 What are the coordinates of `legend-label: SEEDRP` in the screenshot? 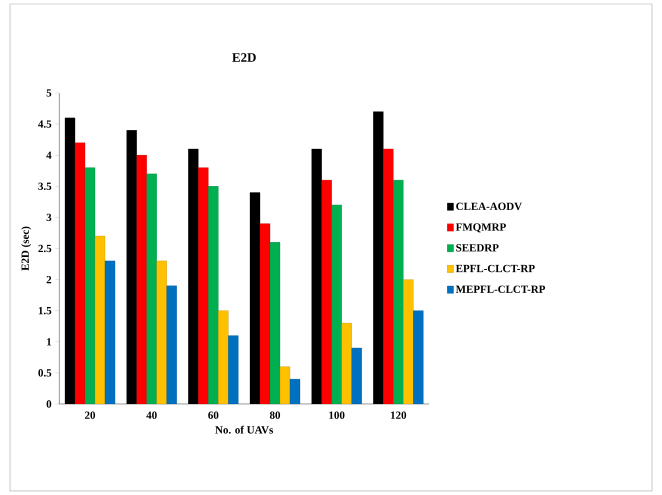 It's located at (477, 248).